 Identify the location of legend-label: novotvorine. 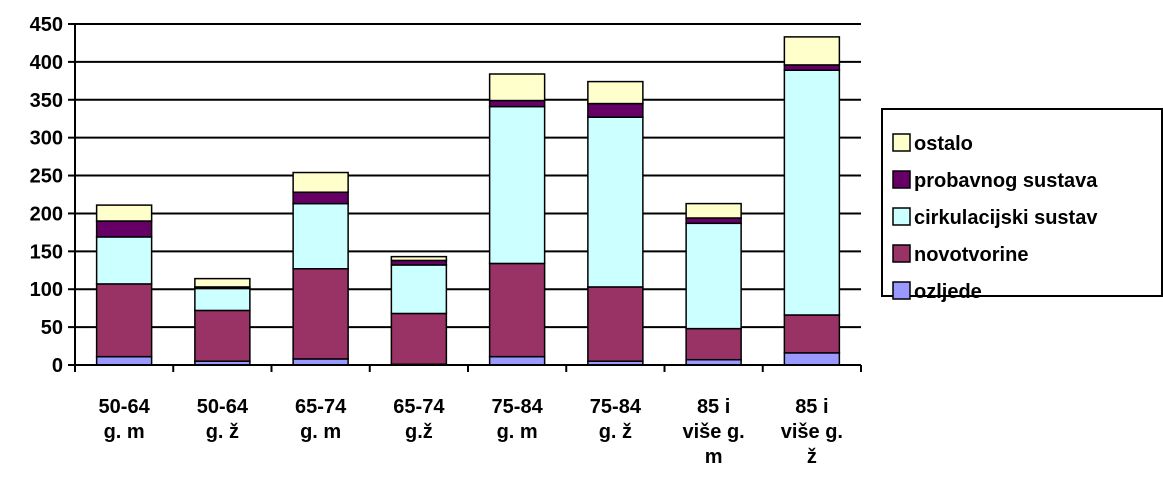
(971, 255).